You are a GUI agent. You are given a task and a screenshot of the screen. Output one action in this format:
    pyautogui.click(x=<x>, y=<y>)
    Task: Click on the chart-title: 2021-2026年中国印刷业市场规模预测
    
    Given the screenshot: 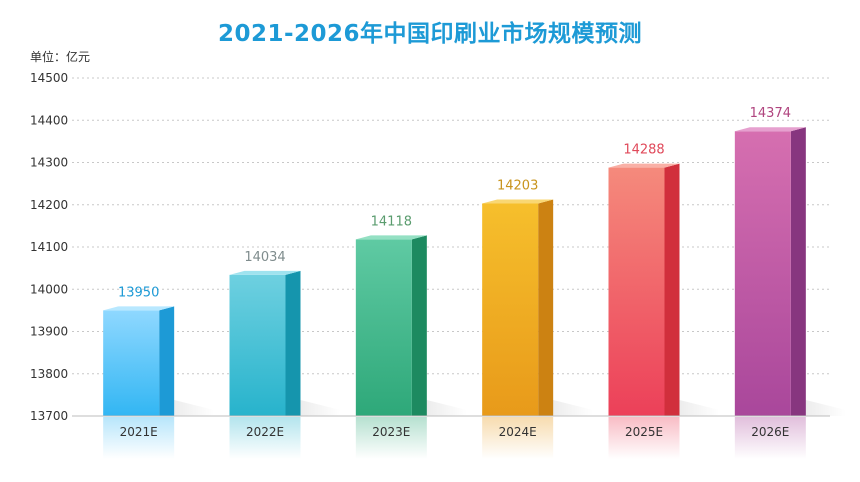 What is the action you would take?
    pyautogui.click(x=430, y=34)
    